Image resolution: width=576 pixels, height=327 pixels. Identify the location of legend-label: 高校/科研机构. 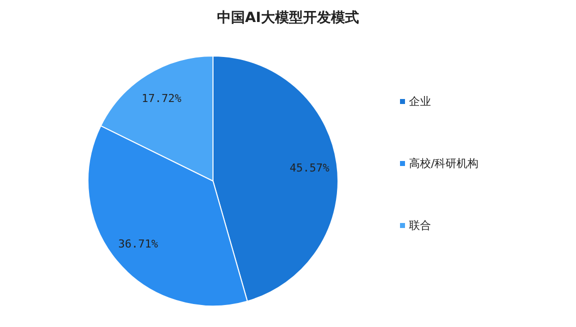
(444, 163).